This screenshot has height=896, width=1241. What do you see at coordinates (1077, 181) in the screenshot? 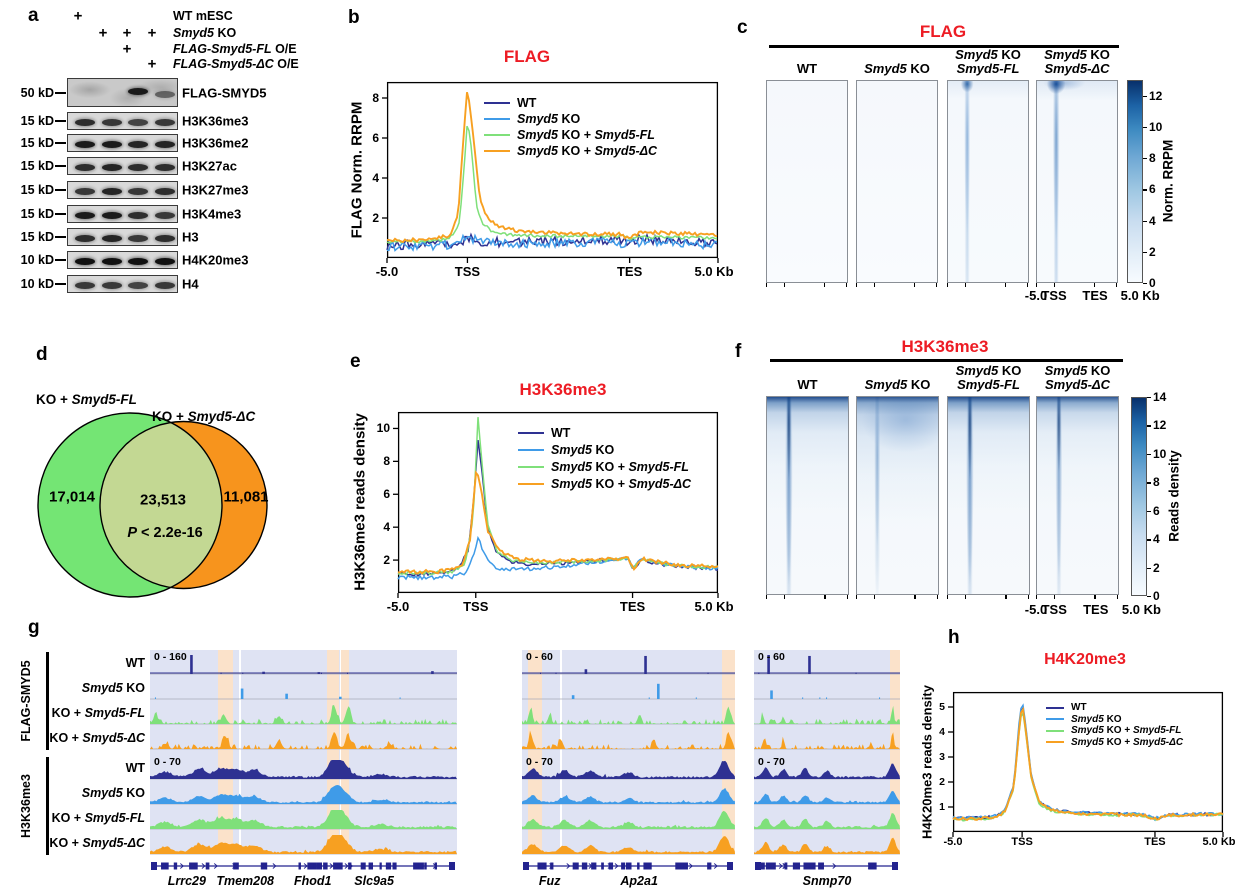
I see `heatmap-c-col4` at bounding box center [1077, 181].